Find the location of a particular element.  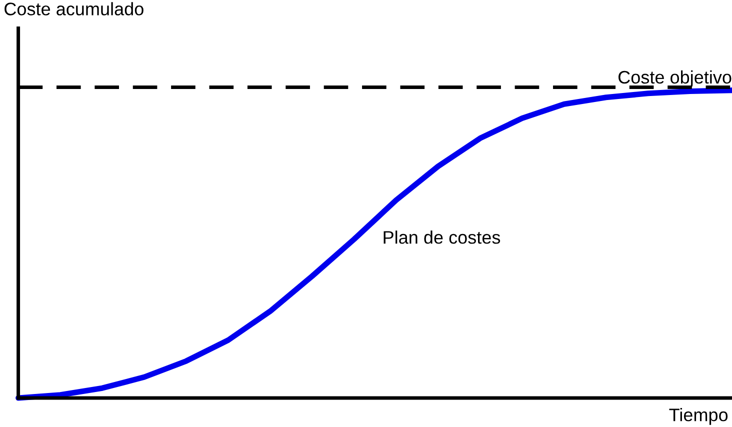

y-axis-title: Coste acumulado is located at coordinates (74, 9).